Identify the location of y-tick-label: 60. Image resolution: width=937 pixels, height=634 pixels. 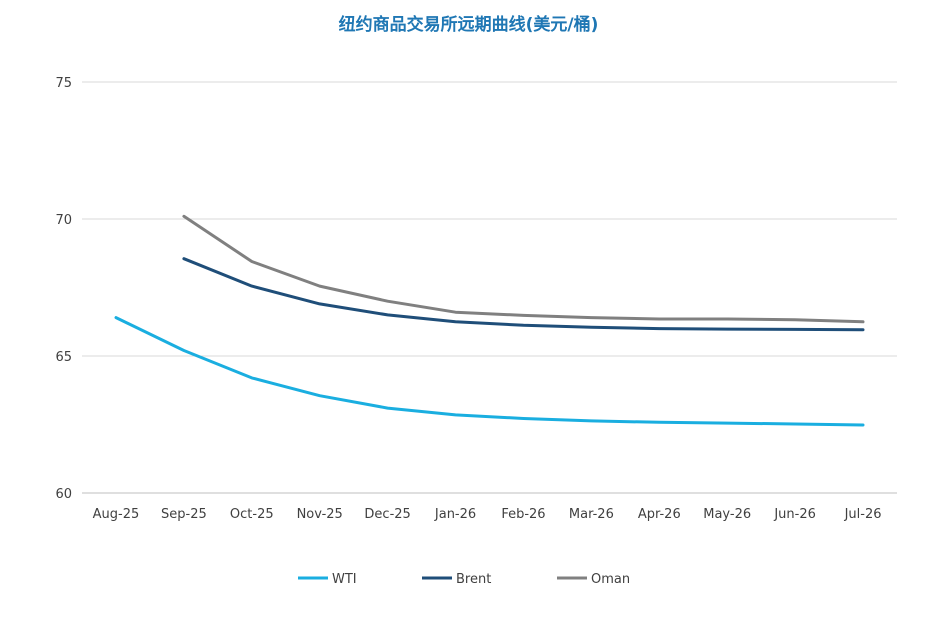
(63, 494).